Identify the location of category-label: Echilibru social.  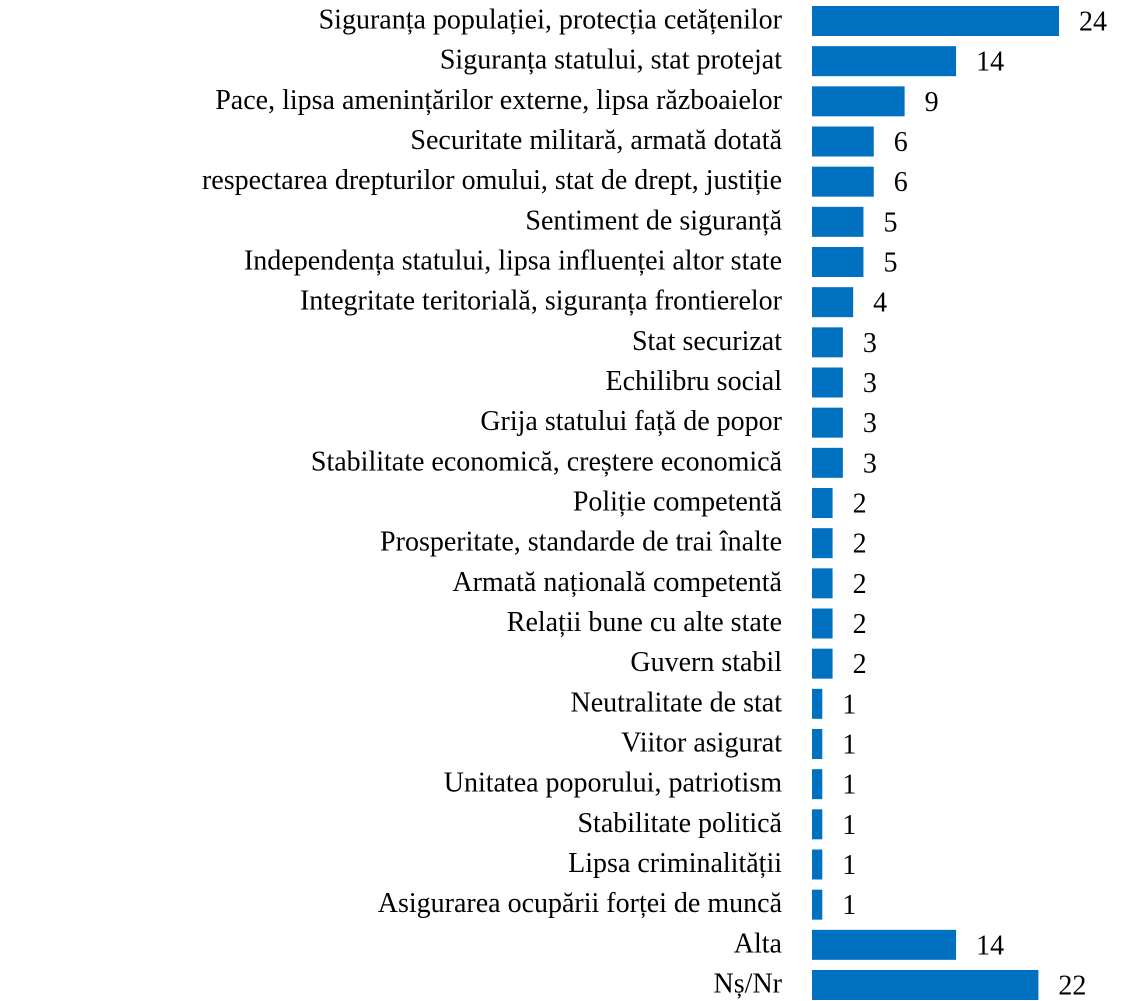
(693, 381).